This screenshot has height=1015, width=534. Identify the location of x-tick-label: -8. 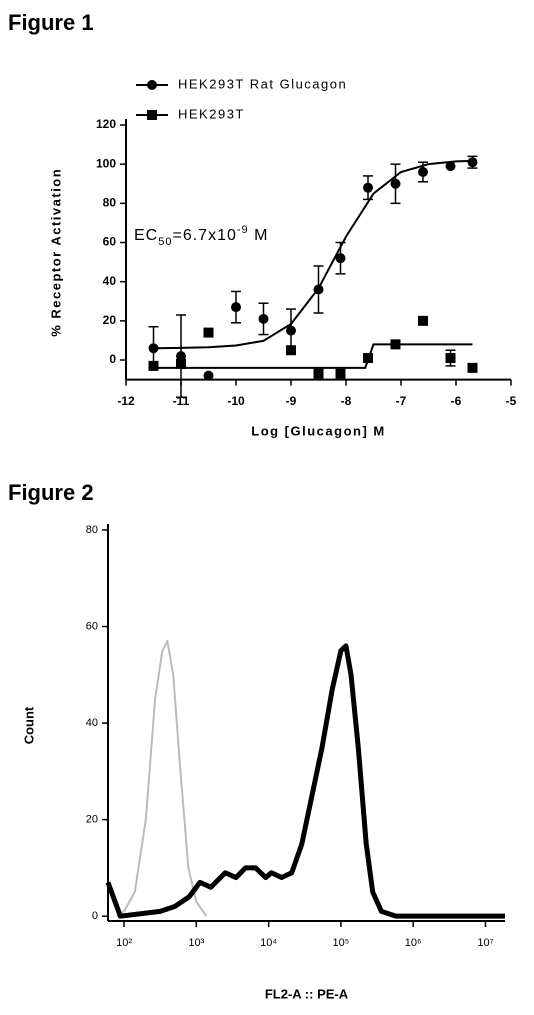
(346, 401).